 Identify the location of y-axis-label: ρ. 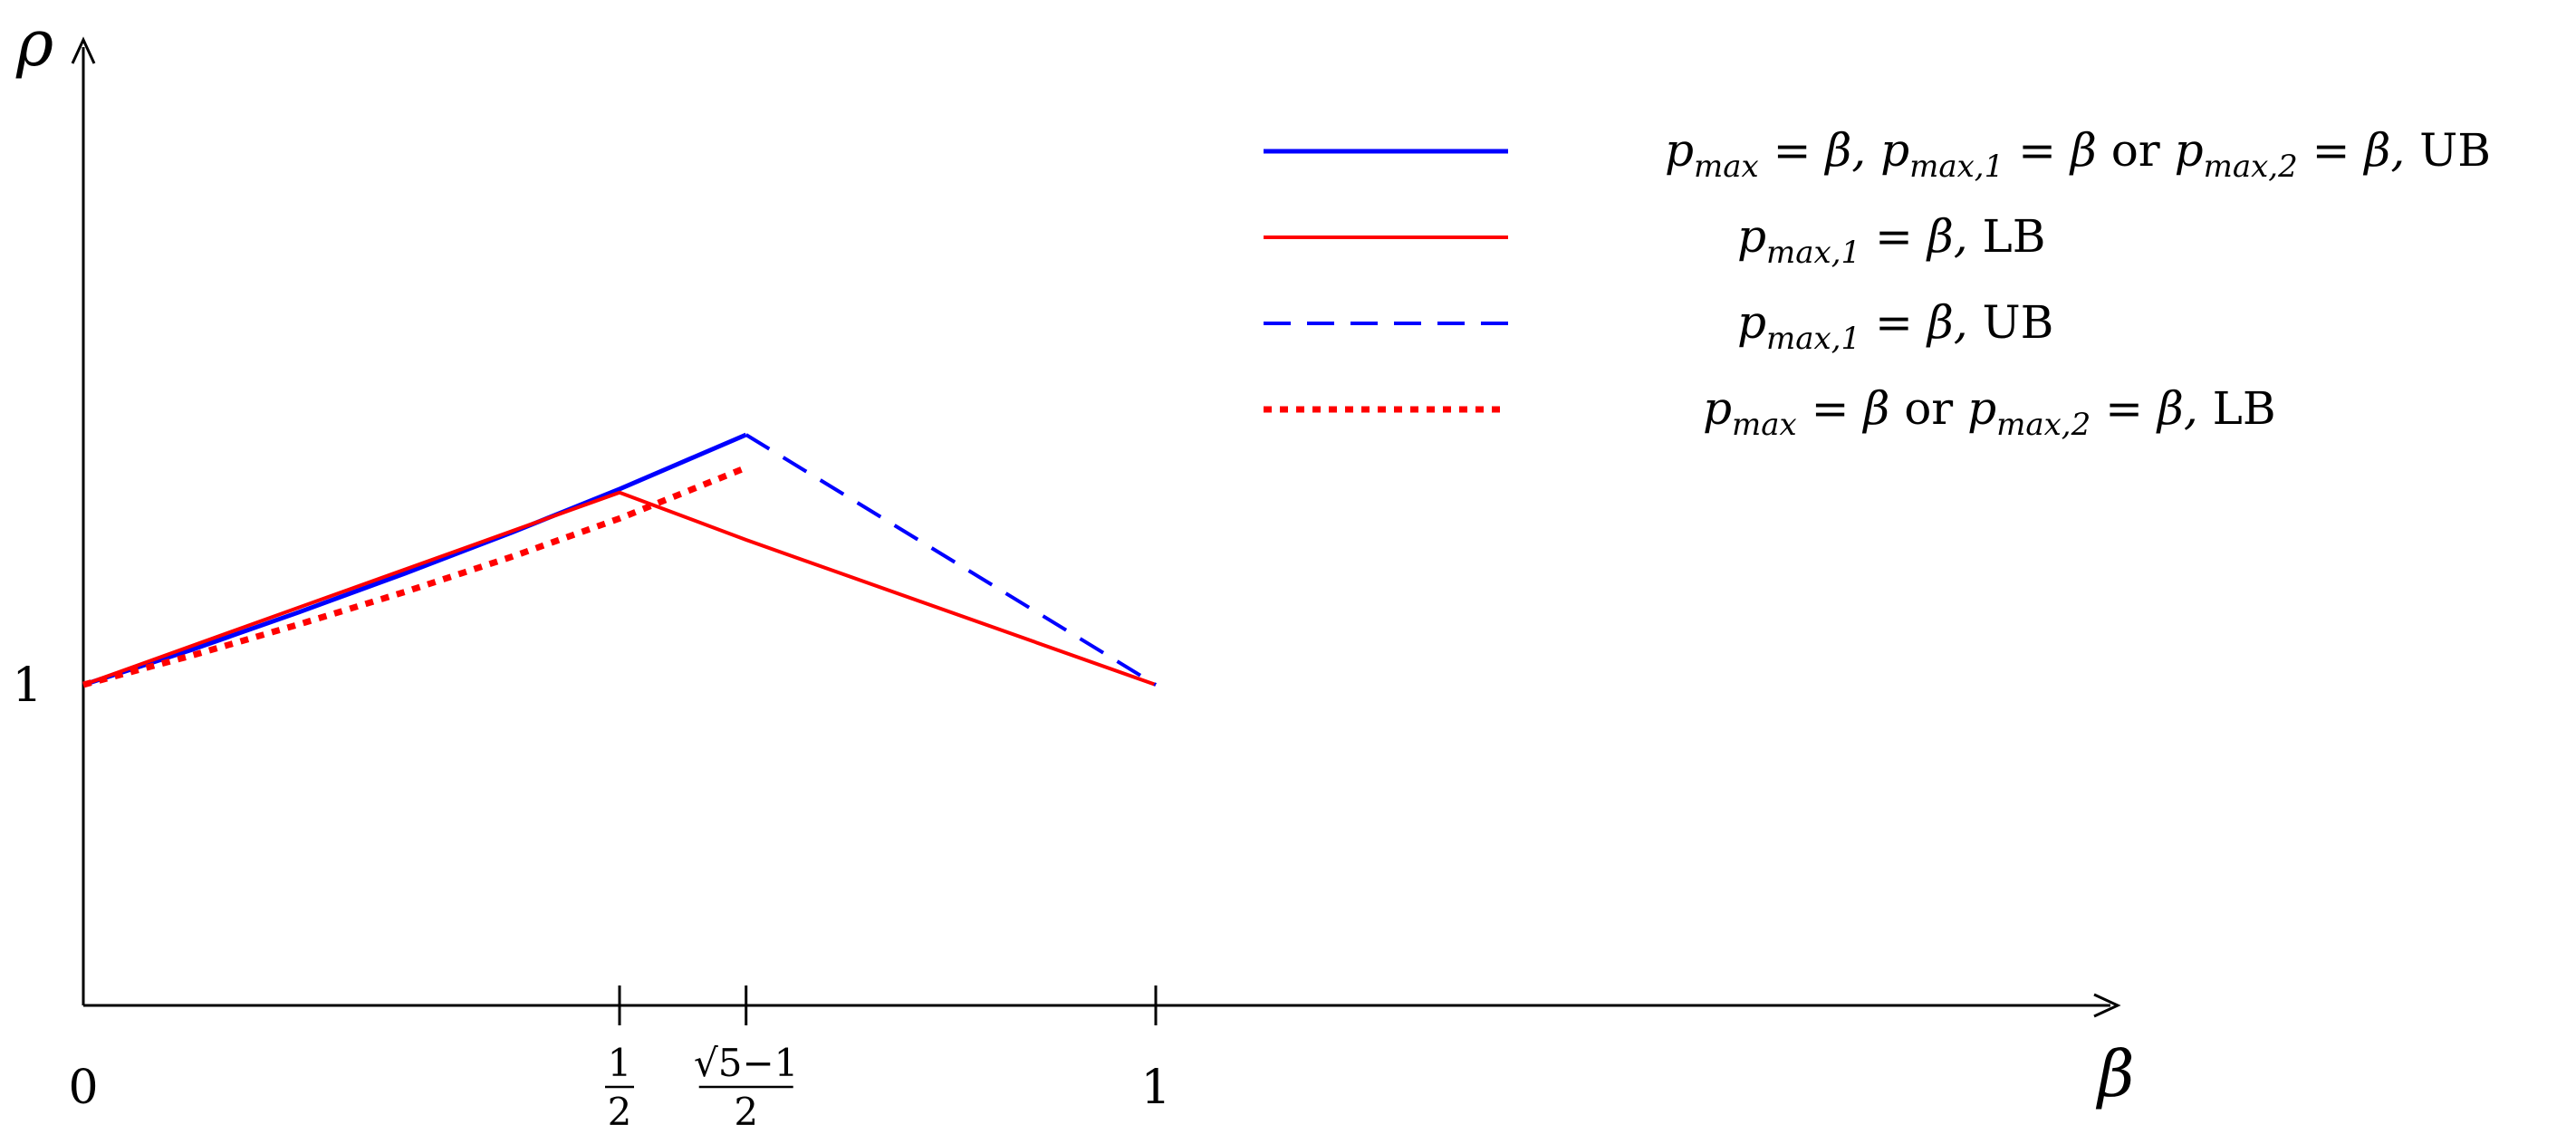
(34, 43).